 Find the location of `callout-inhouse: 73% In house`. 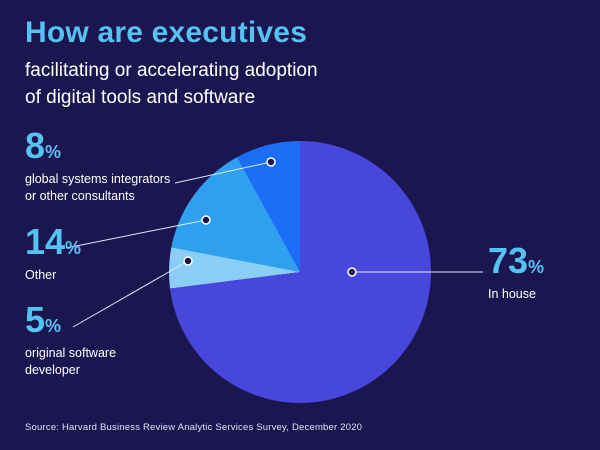

callout-inhouse: 73% In house is located at coordinates (516, 273).